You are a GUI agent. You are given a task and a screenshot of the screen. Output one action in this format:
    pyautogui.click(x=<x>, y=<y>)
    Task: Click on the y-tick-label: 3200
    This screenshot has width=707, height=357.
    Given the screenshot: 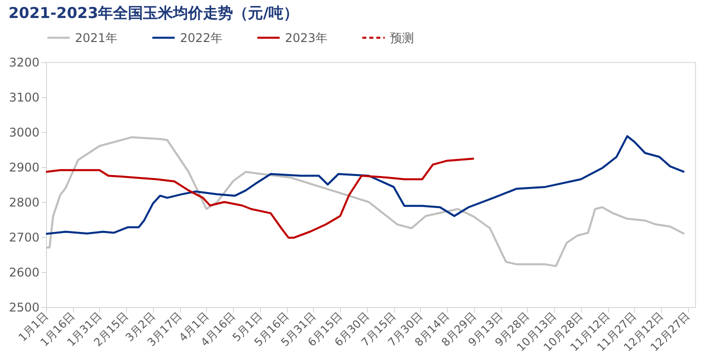 What is the action you would take?
    pyautogui.click(x=24, y=63)
    